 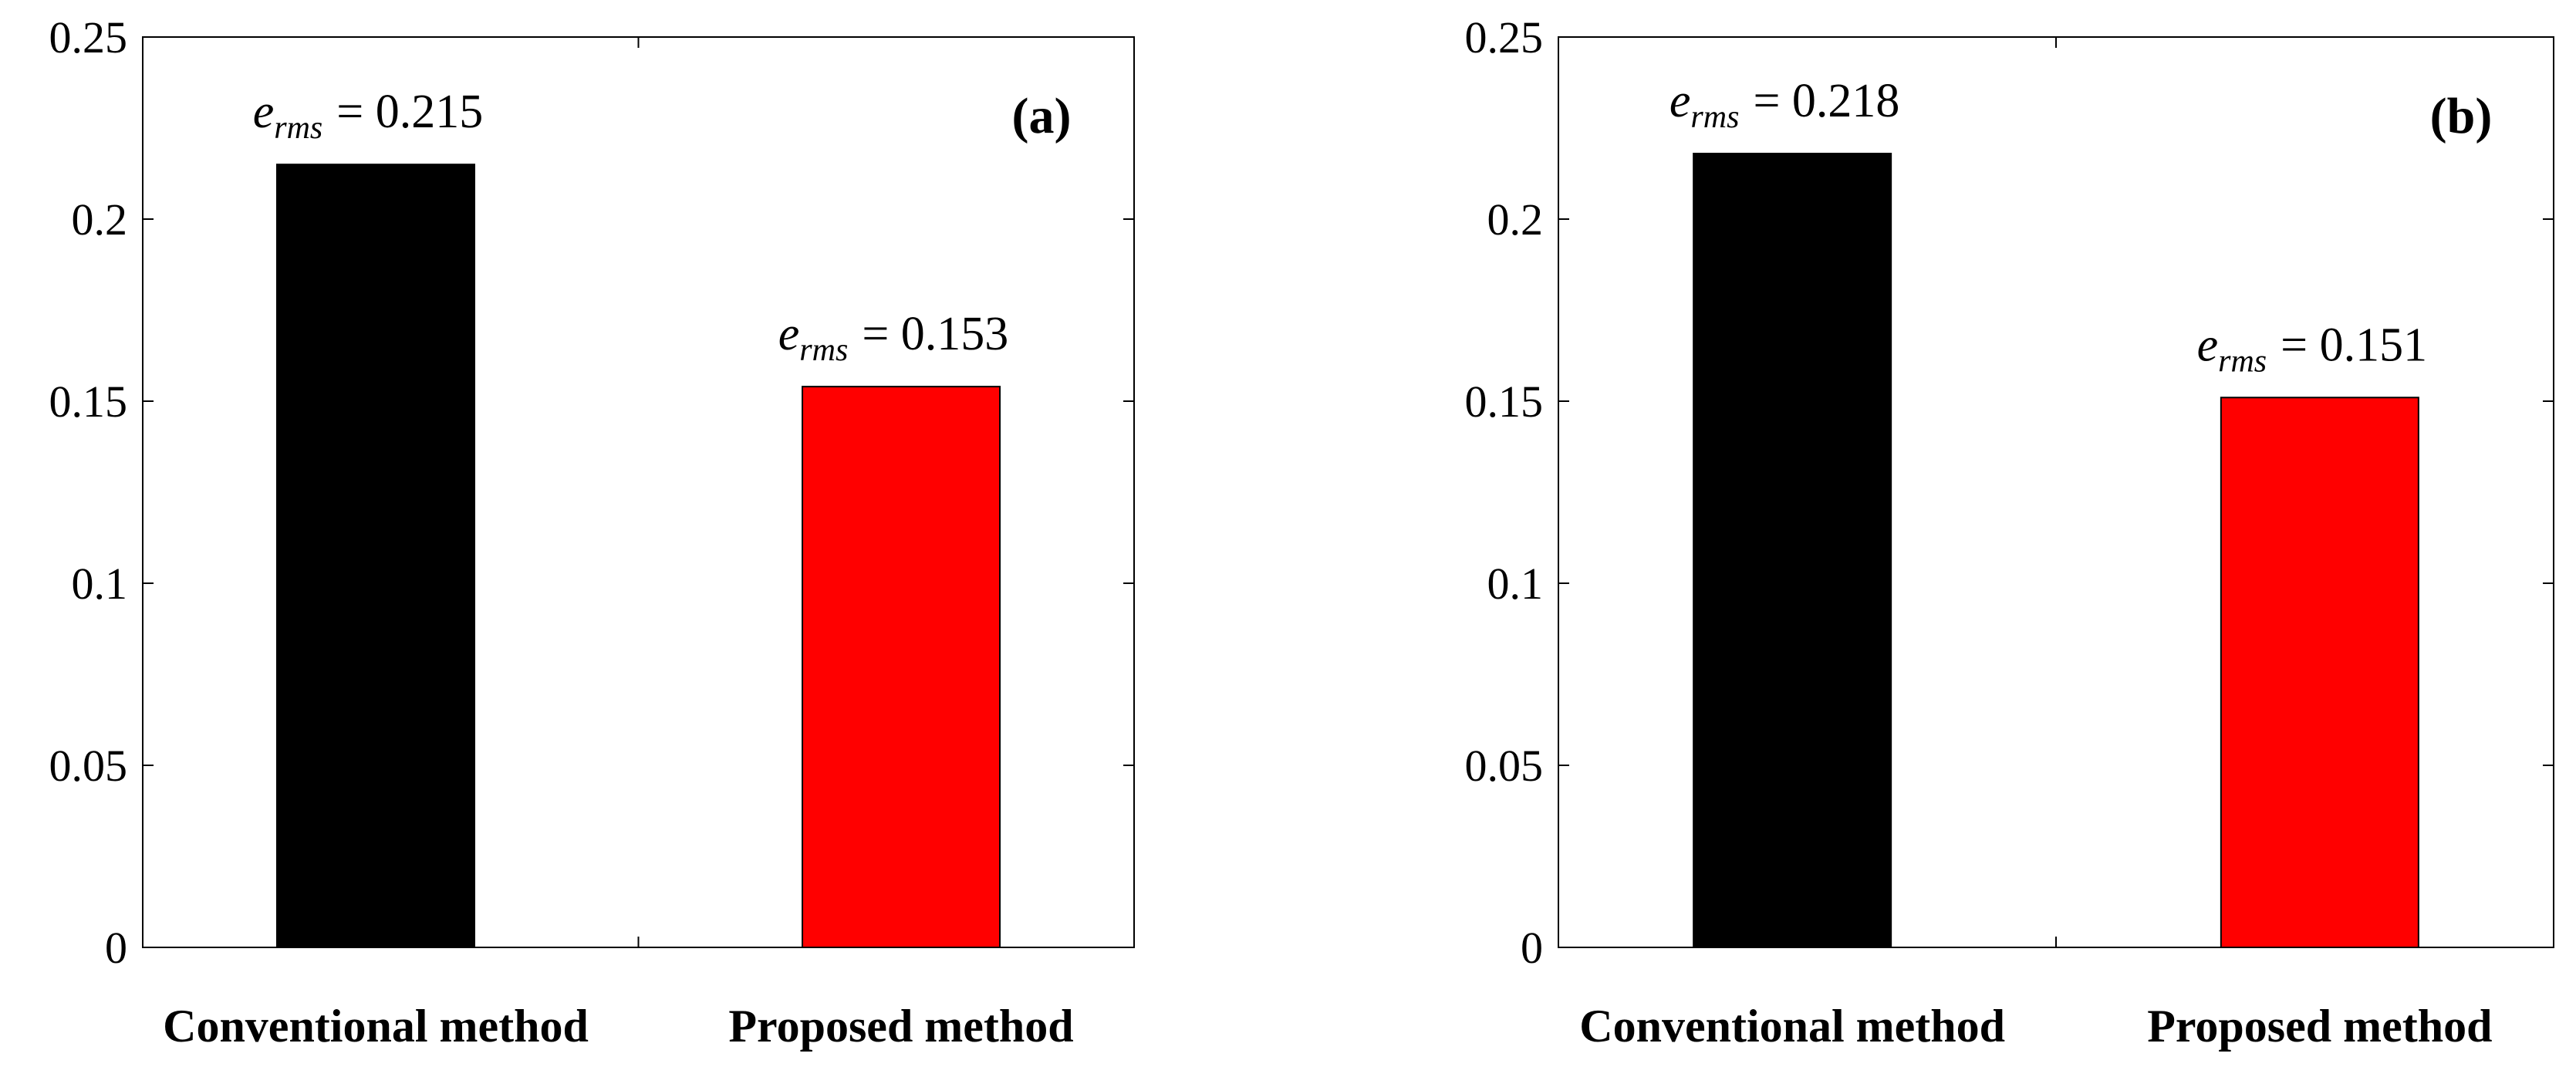 I want to click on data-label-value: = 0.151, so click(x=2354, y=345).